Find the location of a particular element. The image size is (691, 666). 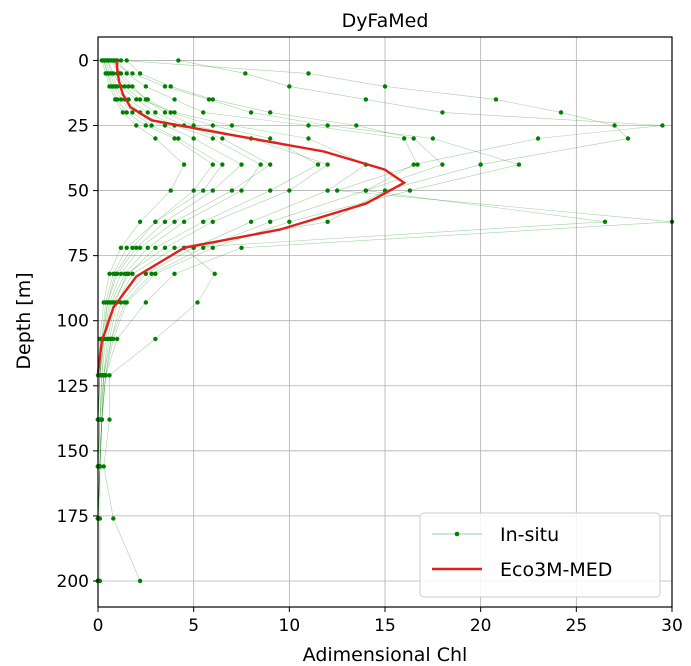

y-tick-label: 0 is located at coordinates (83, 61).